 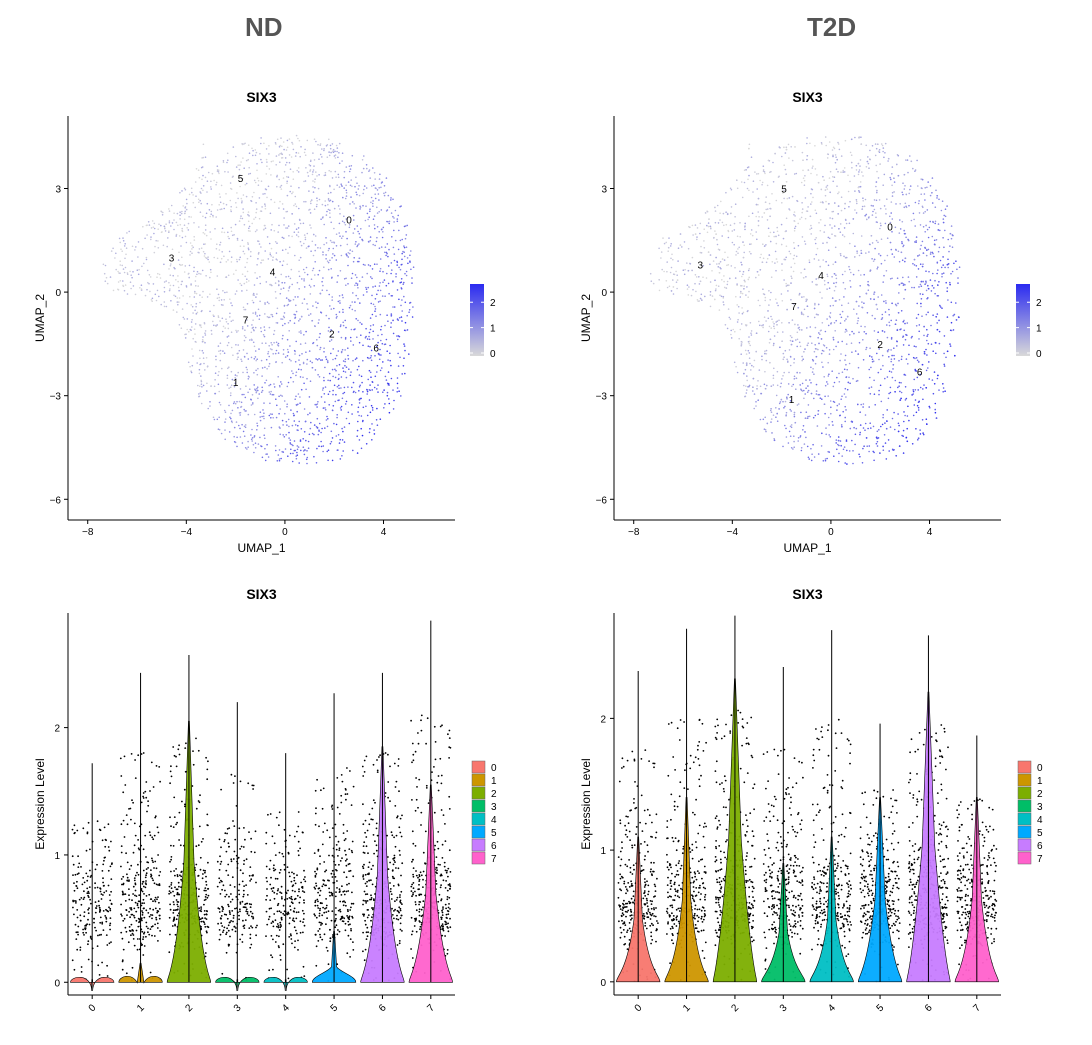 What do you see at coordinates (1039, 354) in the screenshot?
I see `colorbar-label: 0` at bounding box center [1039, 354].